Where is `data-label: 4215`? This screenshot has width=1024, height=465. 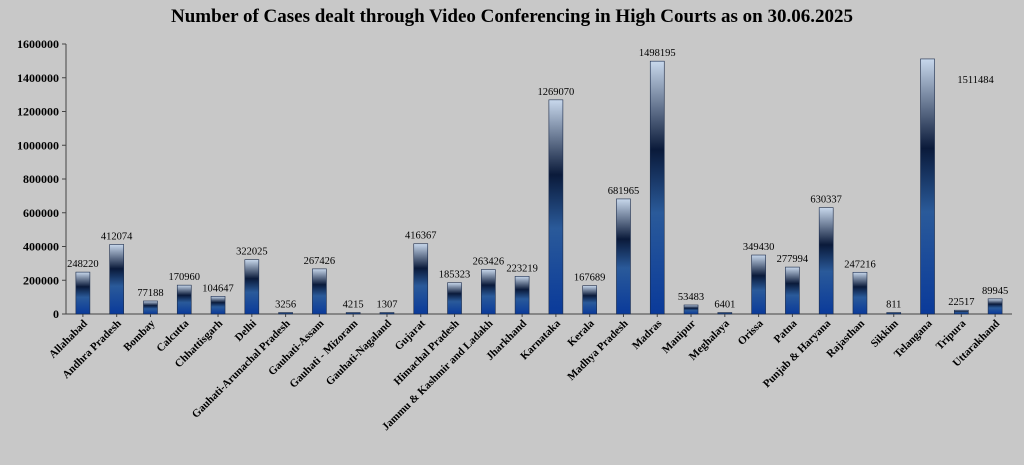 data-label: 4215 is located at coordinates (353, 305).